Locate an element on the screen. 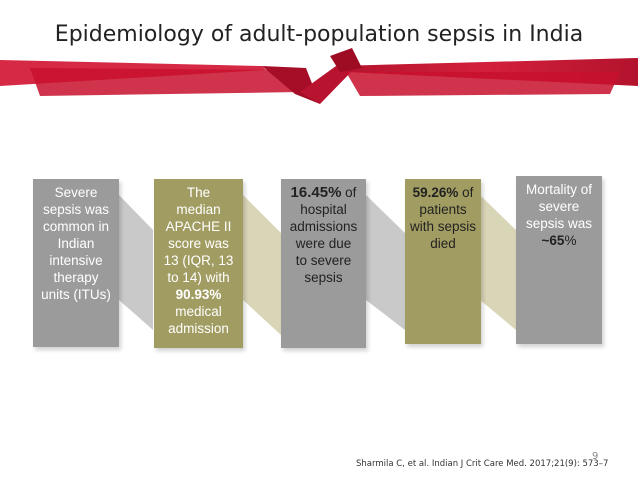 Image resolution: width=638 pixels, height=478 pixels. box-text: Mortality of severe sepsis was is located at coordinates (559, 206).